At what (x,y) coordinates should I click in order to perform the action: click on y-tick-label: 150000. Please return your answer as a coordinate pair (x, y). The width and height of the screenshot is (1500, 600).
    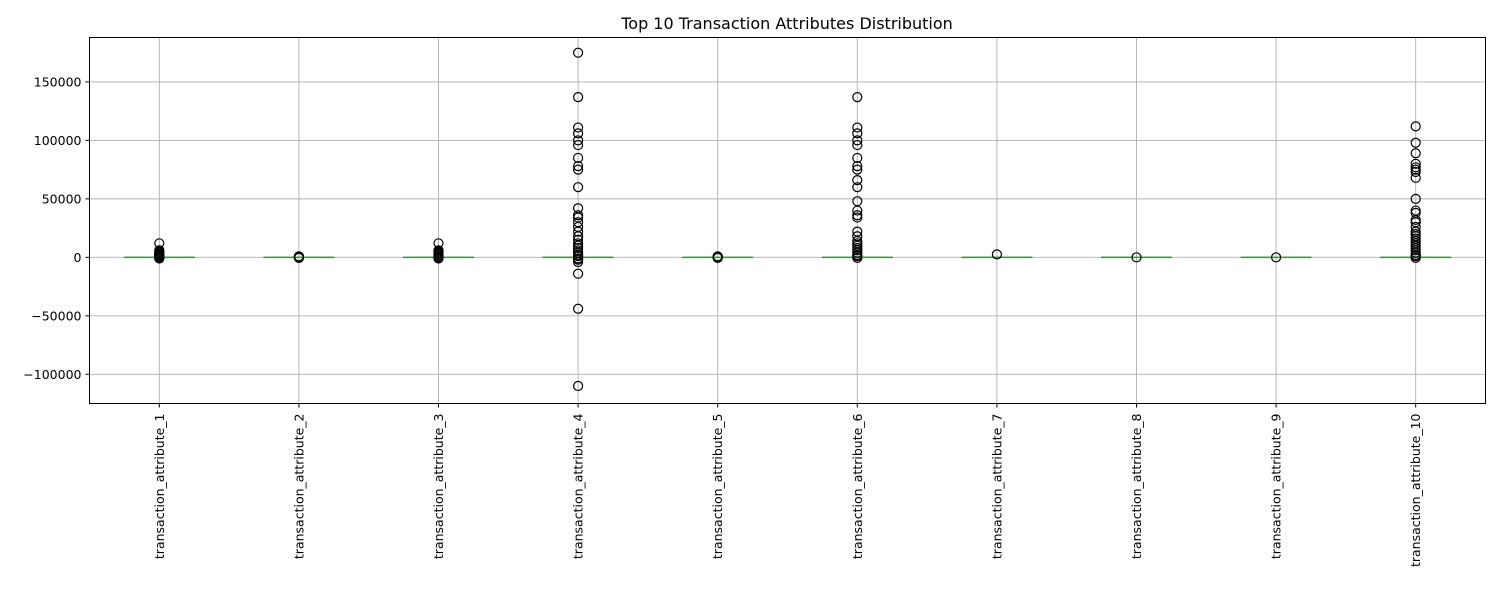
    Looking at the image, I should click on (58, 81).